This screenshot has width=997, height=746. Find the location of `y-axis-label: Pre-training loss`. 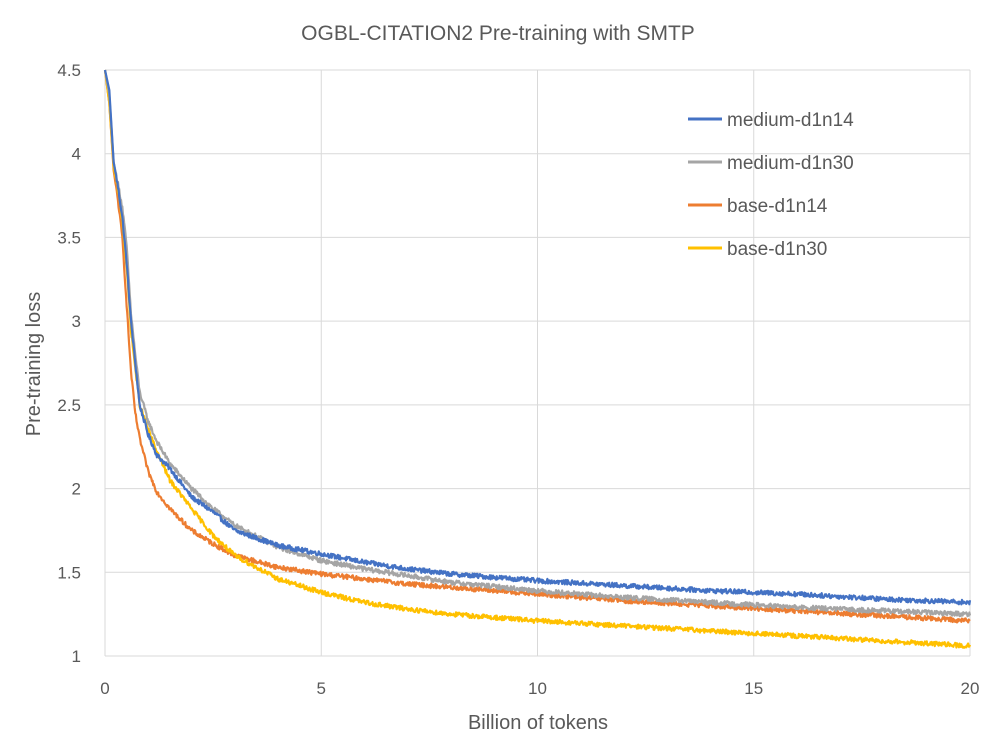

y-axis-label: Pre-training loss is located at coordinates (34, 364).